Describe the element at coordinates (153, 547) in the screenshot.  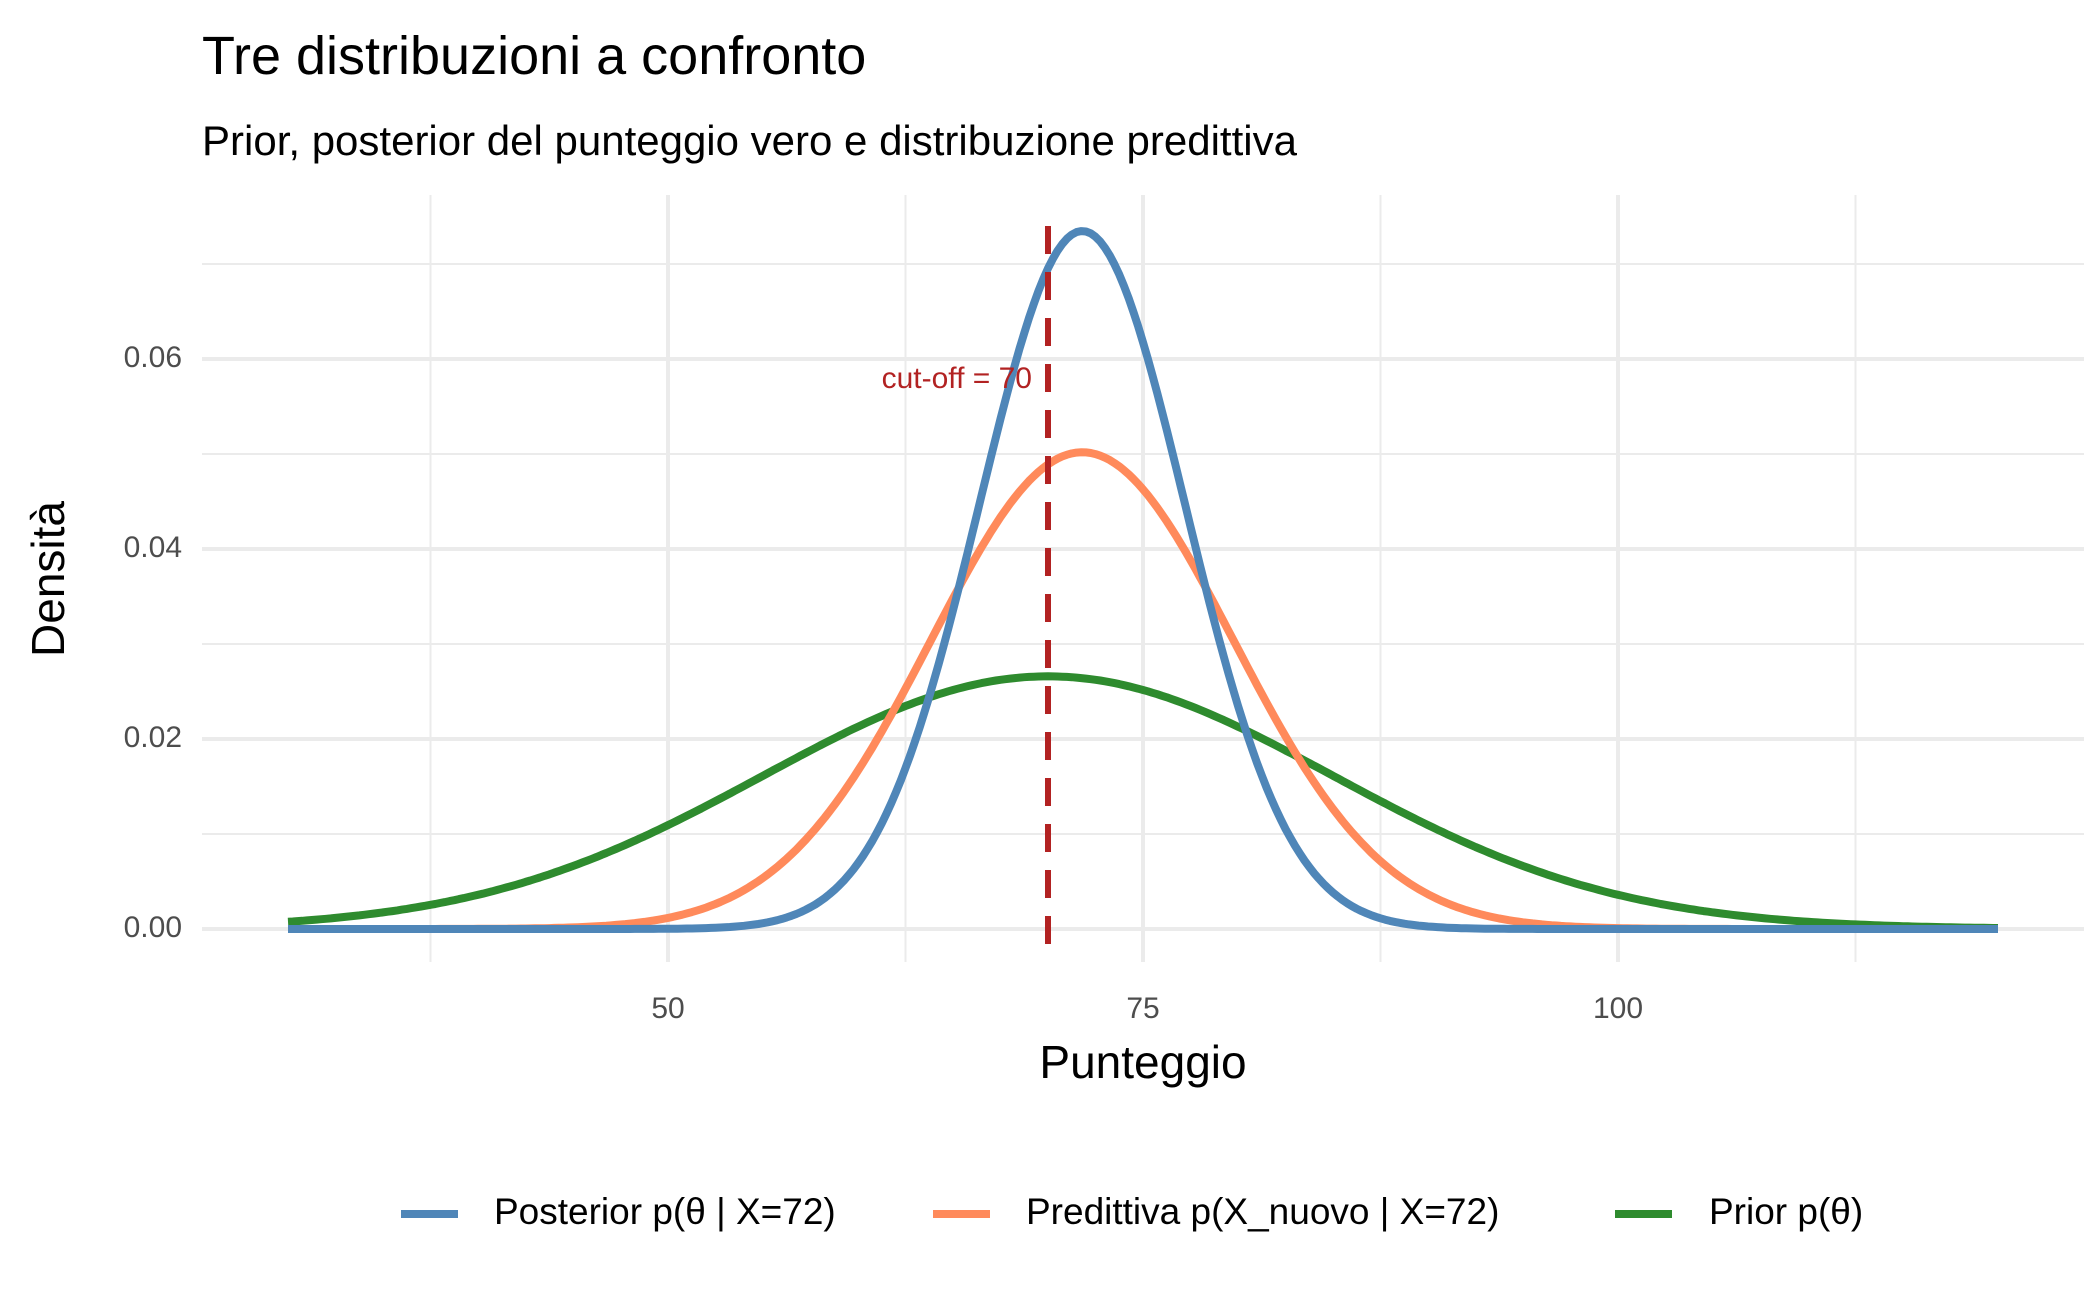
I see `y-tick-label: 0.04` at that location.